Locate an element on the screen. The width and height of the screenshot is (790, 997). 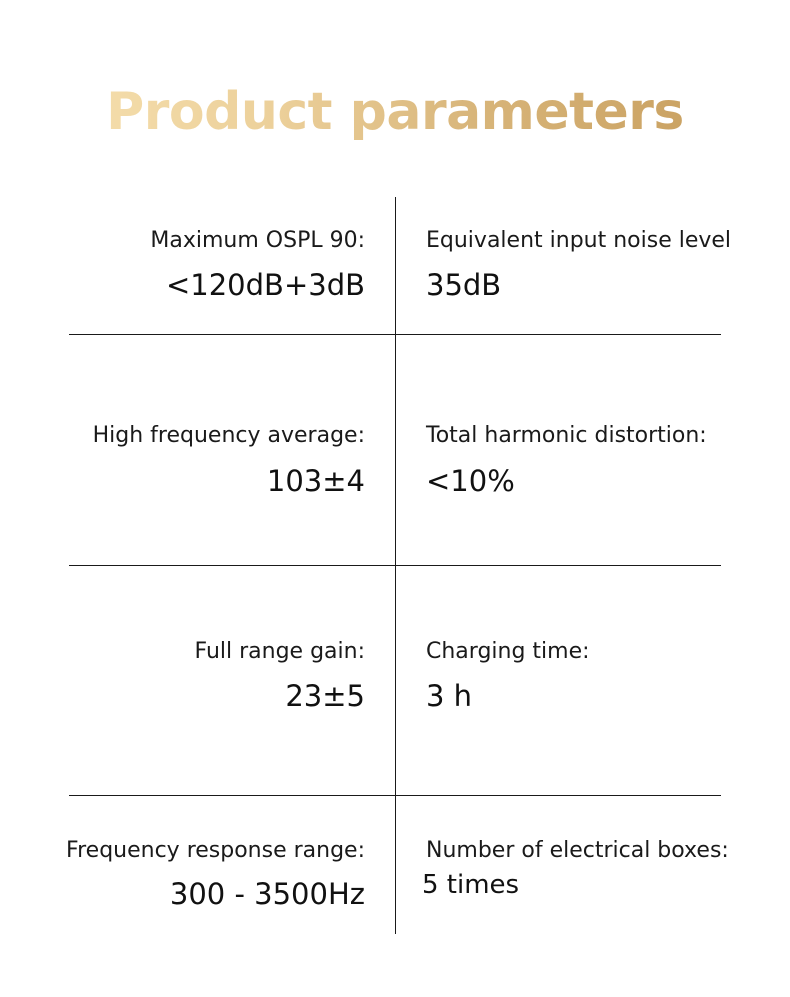
param-value-input-noise: 35dB is located at coordinates (464, 285).